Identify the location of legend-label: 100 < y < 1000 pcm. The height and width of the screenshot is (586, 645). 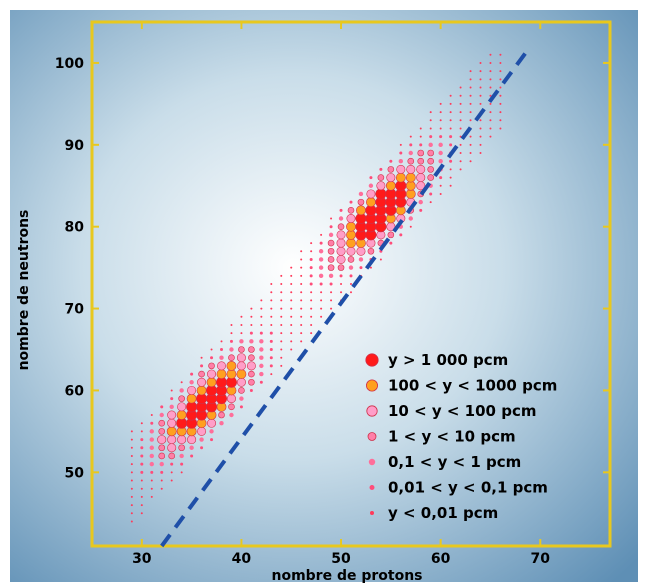
(472, 386).